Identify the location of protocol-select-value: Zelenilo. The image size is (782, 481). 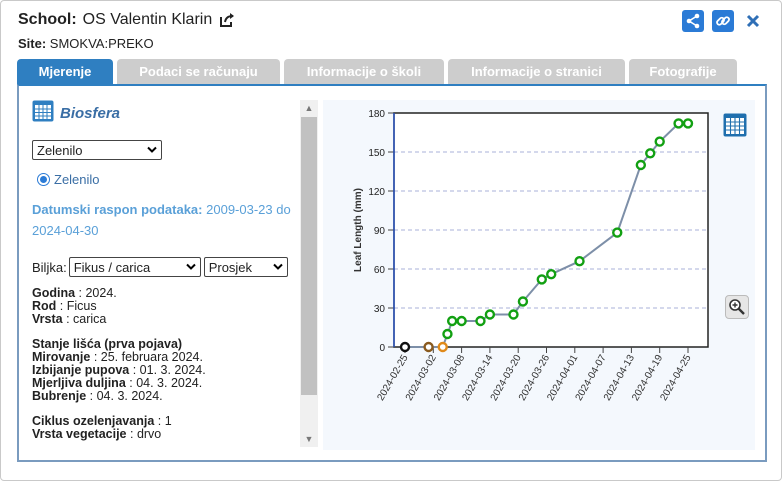
(60, 150).